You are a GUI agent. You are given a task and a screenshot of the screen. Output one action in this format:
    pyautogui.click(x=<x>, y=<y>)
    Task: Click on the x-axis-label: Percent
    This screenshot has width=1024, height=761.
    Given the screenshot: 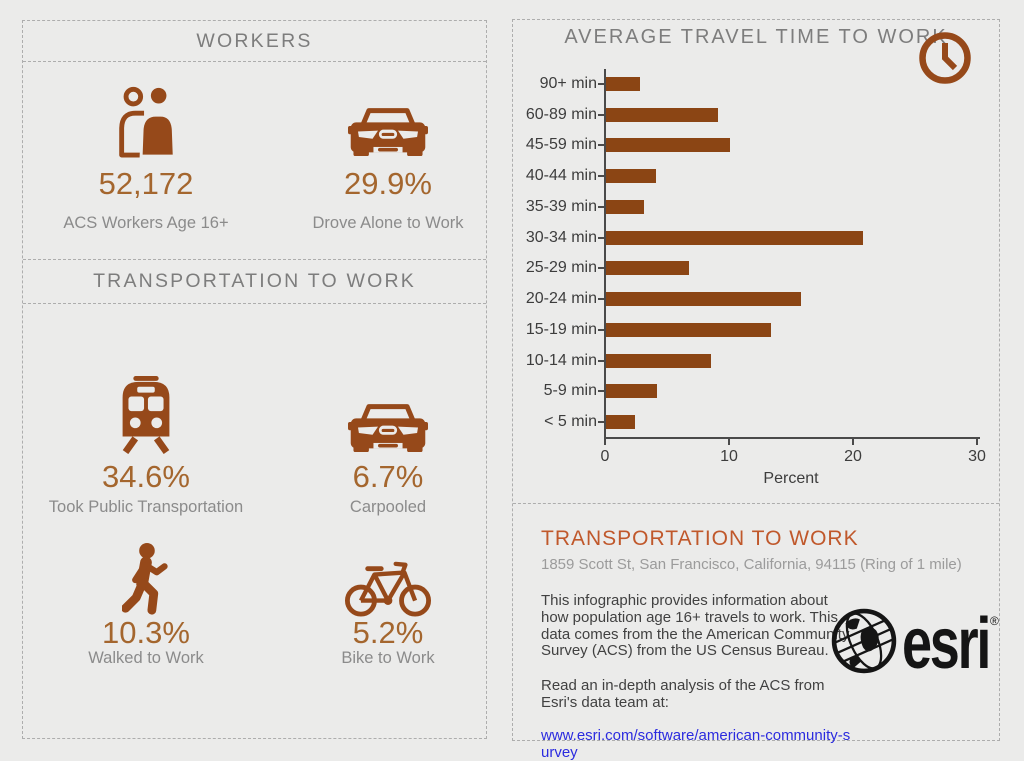 What is the action you would take?
    pyautogui.click(x=791, y=478)
    